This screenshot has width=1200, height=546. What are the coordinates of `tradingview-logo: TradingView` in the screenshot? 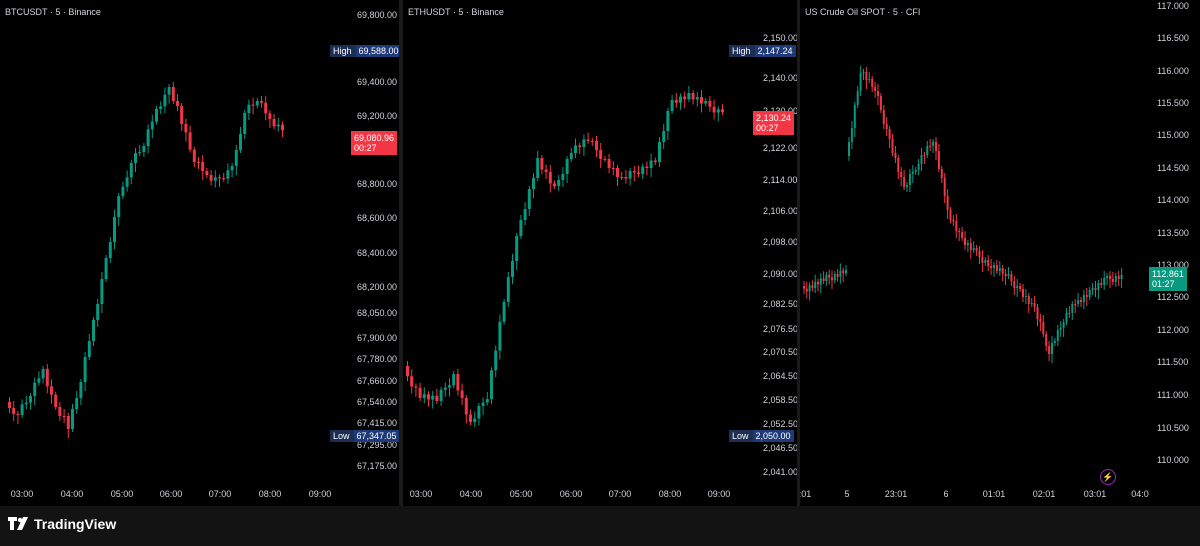 It's located at (62, 524).